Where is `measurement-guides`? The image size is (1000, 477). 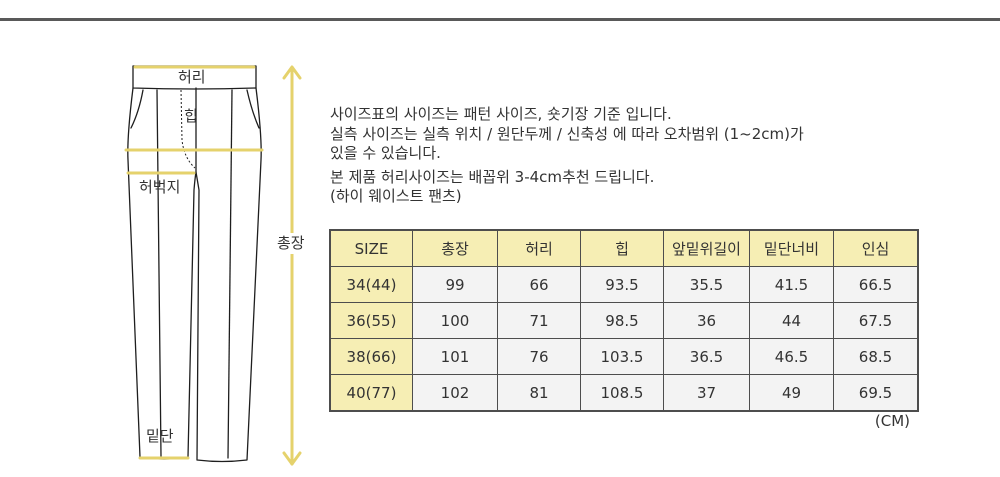
measurement-guides is located at coordinates (213, 265).